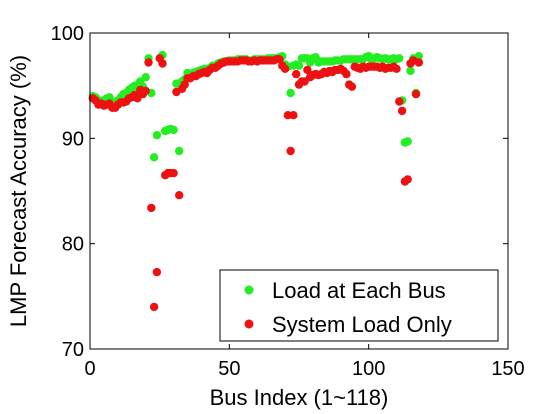 The width and height of the screenshot is (560, 414). I want to click on legend-marker-load-at-each-bus, so click(249, 290).